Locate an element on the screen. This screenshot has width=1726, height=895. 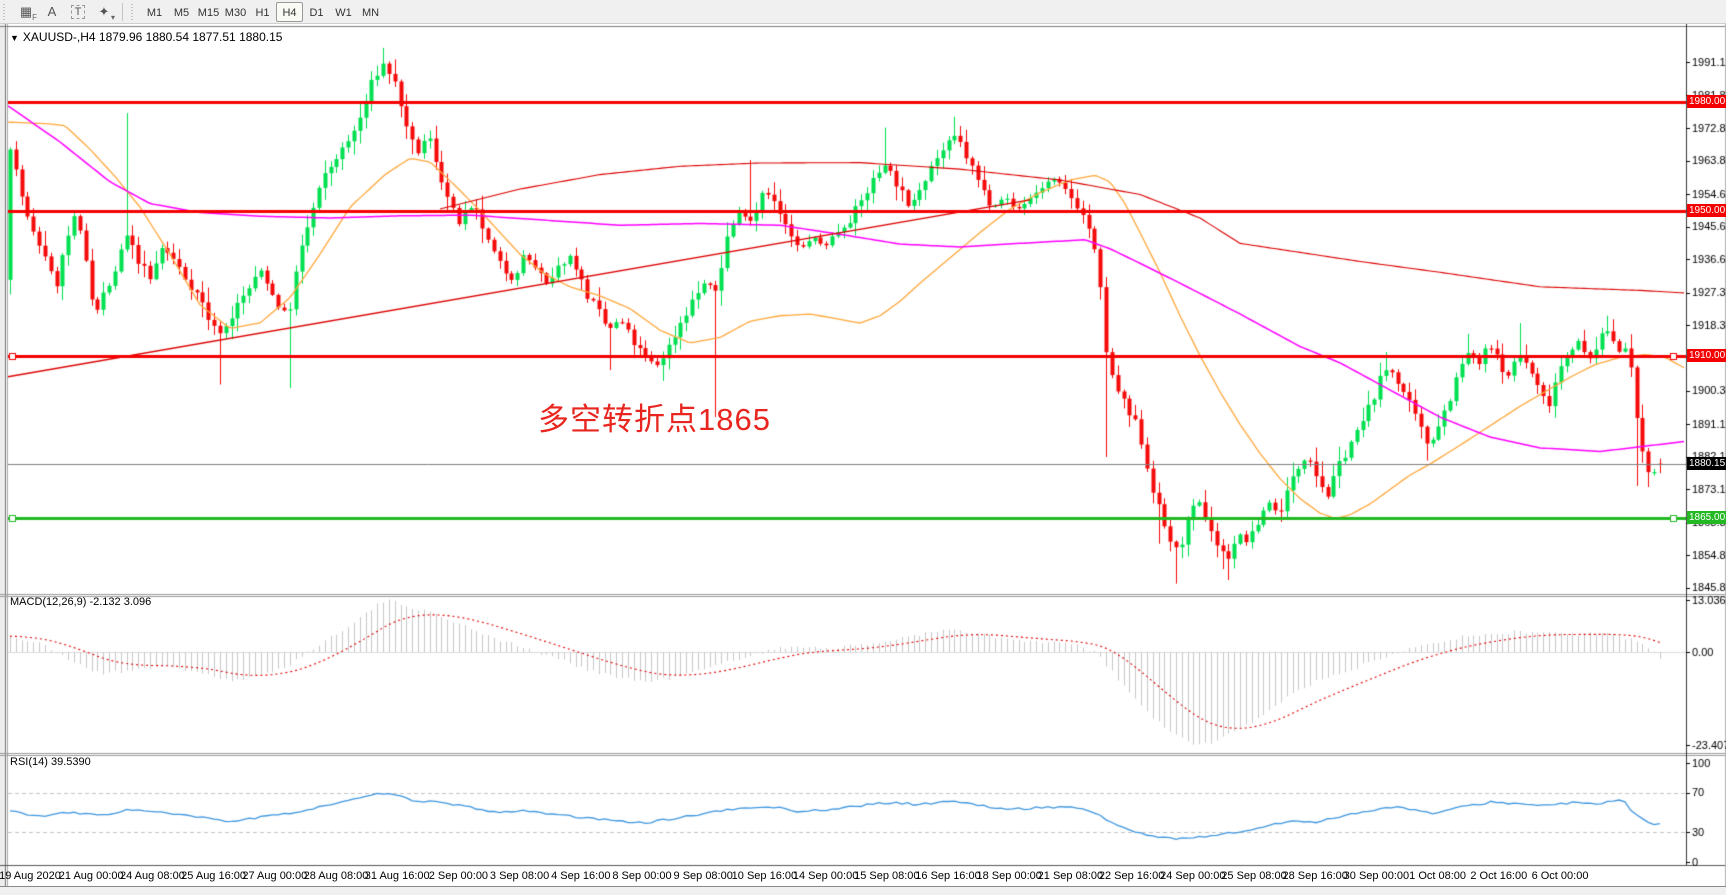
draw-objects-tool-sub-icon: ▾ is located at coordinates (112, 17).